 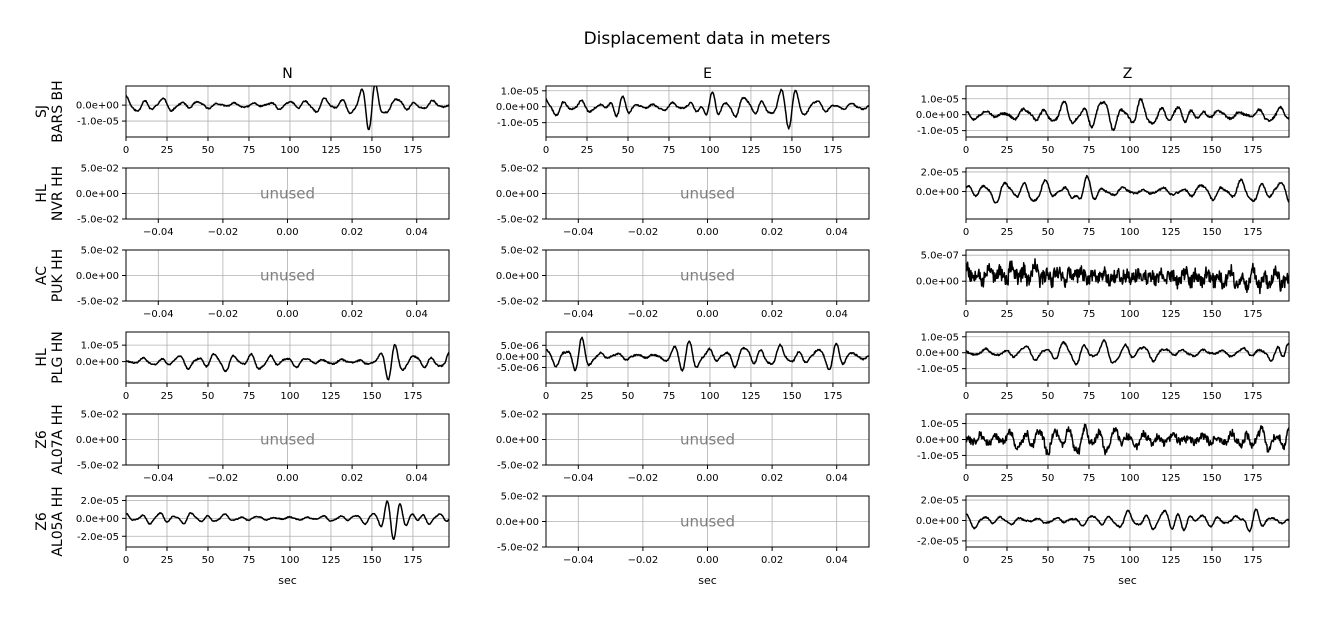 What do you see at coordinates (287, 580) in the screenshot?
I see `x-axis-label-N: sec` at bounding box center [287, 580].